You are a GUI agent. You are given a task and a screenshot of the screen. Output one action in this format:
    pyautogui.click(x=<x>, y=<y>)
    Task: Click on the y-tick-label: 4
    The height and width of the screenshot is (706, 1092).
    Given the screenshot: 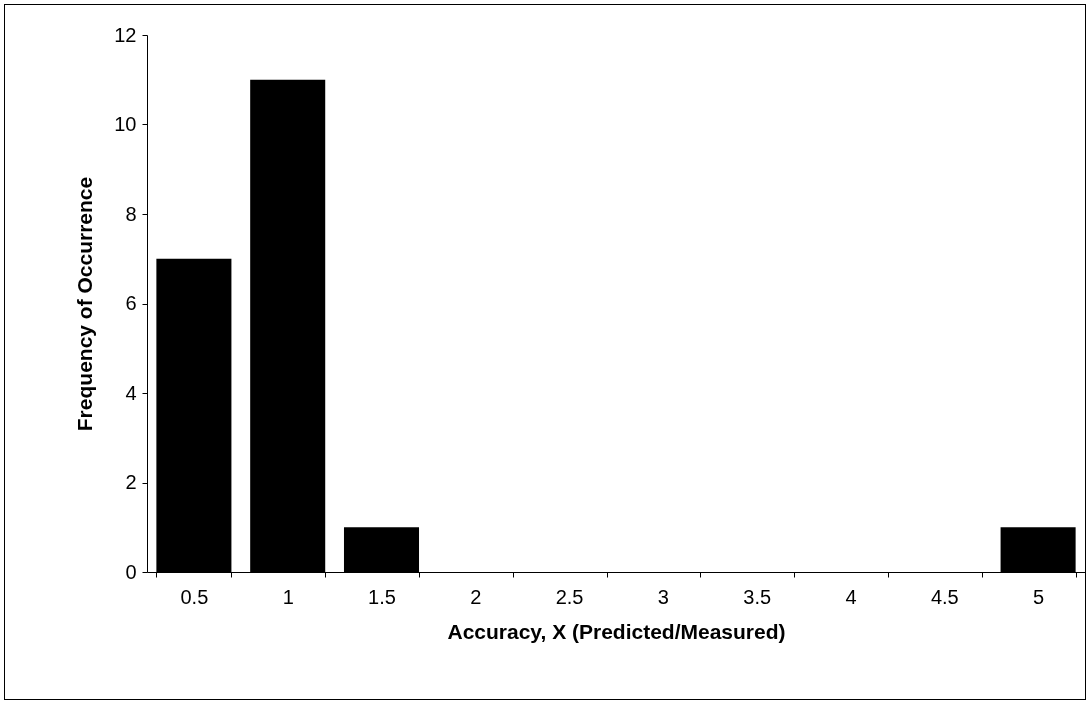 What is the action you would take?
    pyautogui.click(x=131, y=392)
    